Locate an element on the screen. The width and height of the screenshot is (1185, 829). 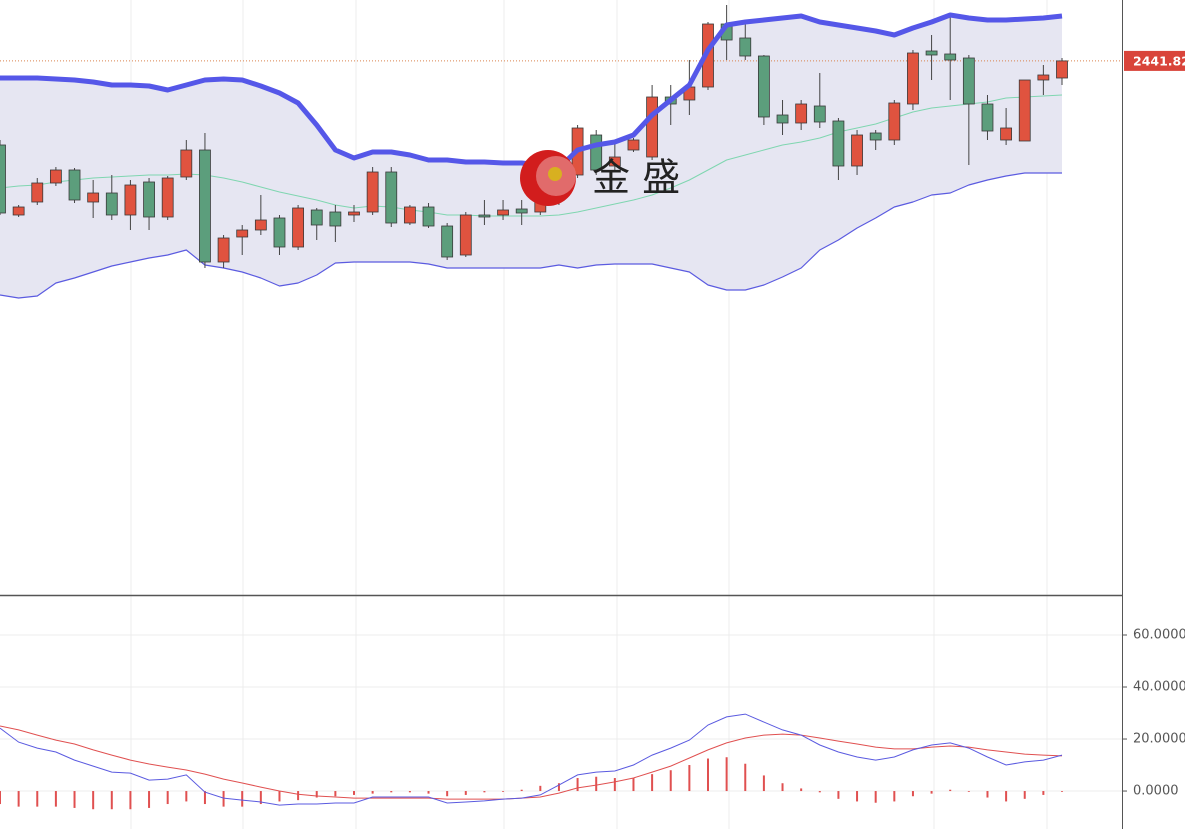
dif-line is located at coordinates (531, 759).